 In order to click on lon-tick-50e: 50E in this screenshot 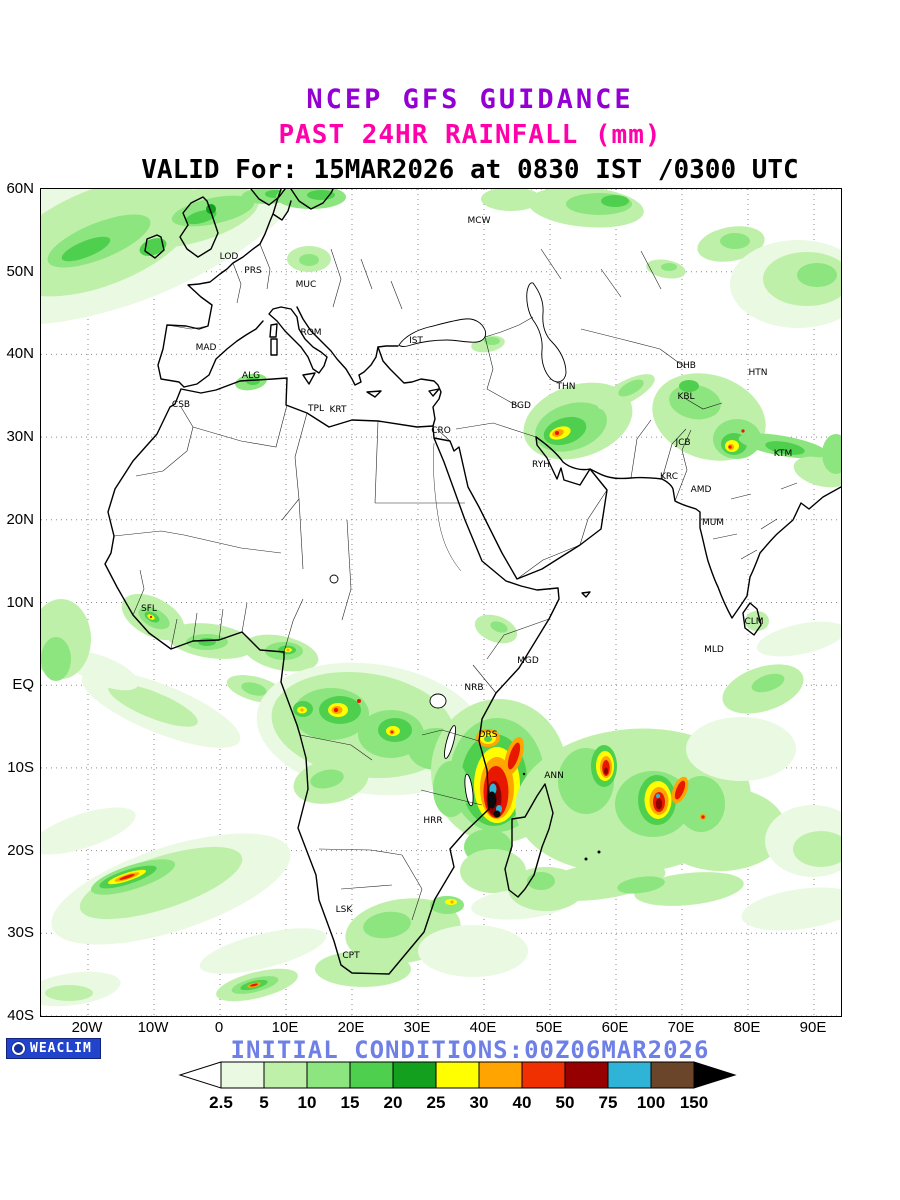, I will do `click(549, 1027)`.